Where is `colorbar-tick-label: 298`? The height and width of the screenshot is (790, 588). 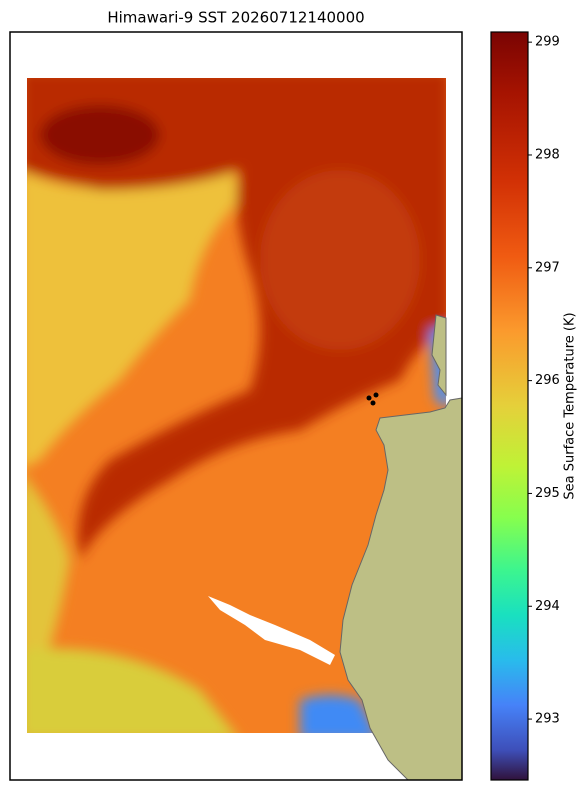 colorbar-tick-label: 298 is located at coordinates (547, 154).